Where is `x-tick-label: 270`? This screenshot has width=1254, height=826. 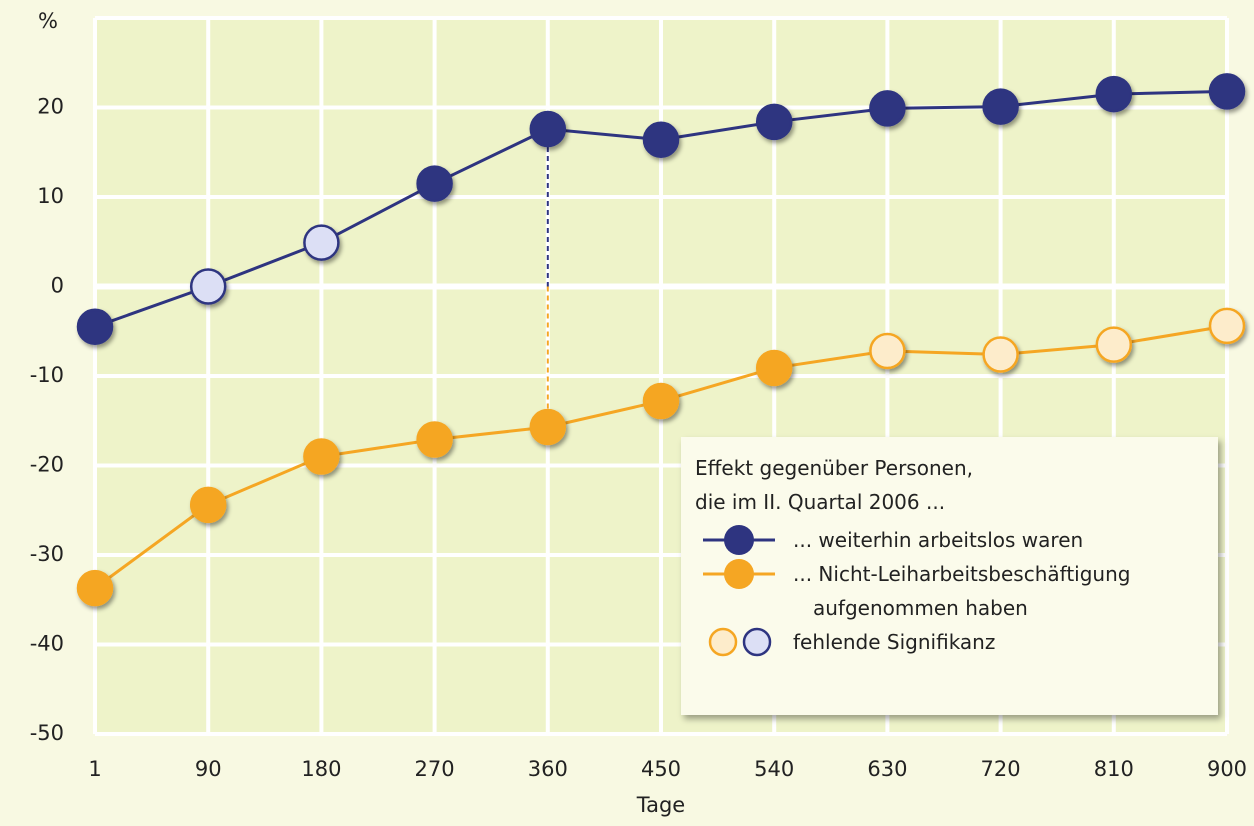 x-tick-label: 270 is located at coordinates (435, 769).